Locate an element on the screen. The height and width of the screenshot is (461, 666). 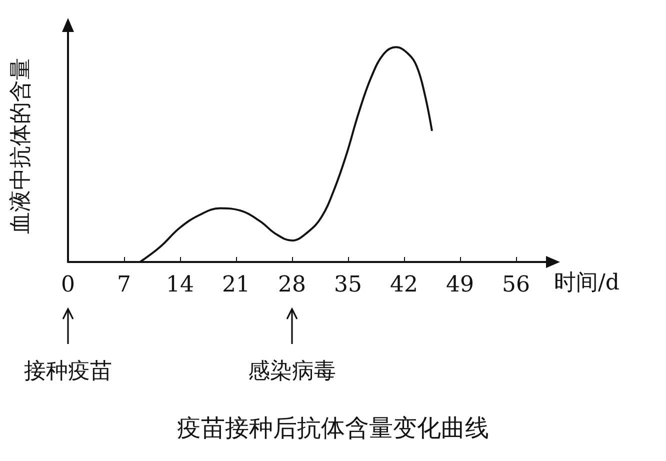
text: 接种疫苗 is located at coordinates (68, 372).